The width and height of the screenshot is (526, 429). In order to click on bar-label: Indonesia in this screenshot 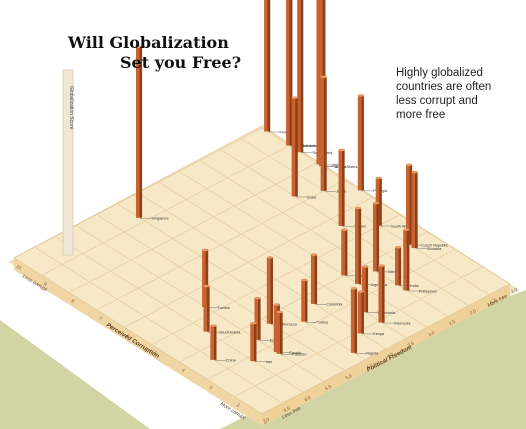, I will do `click(402, 323)`.